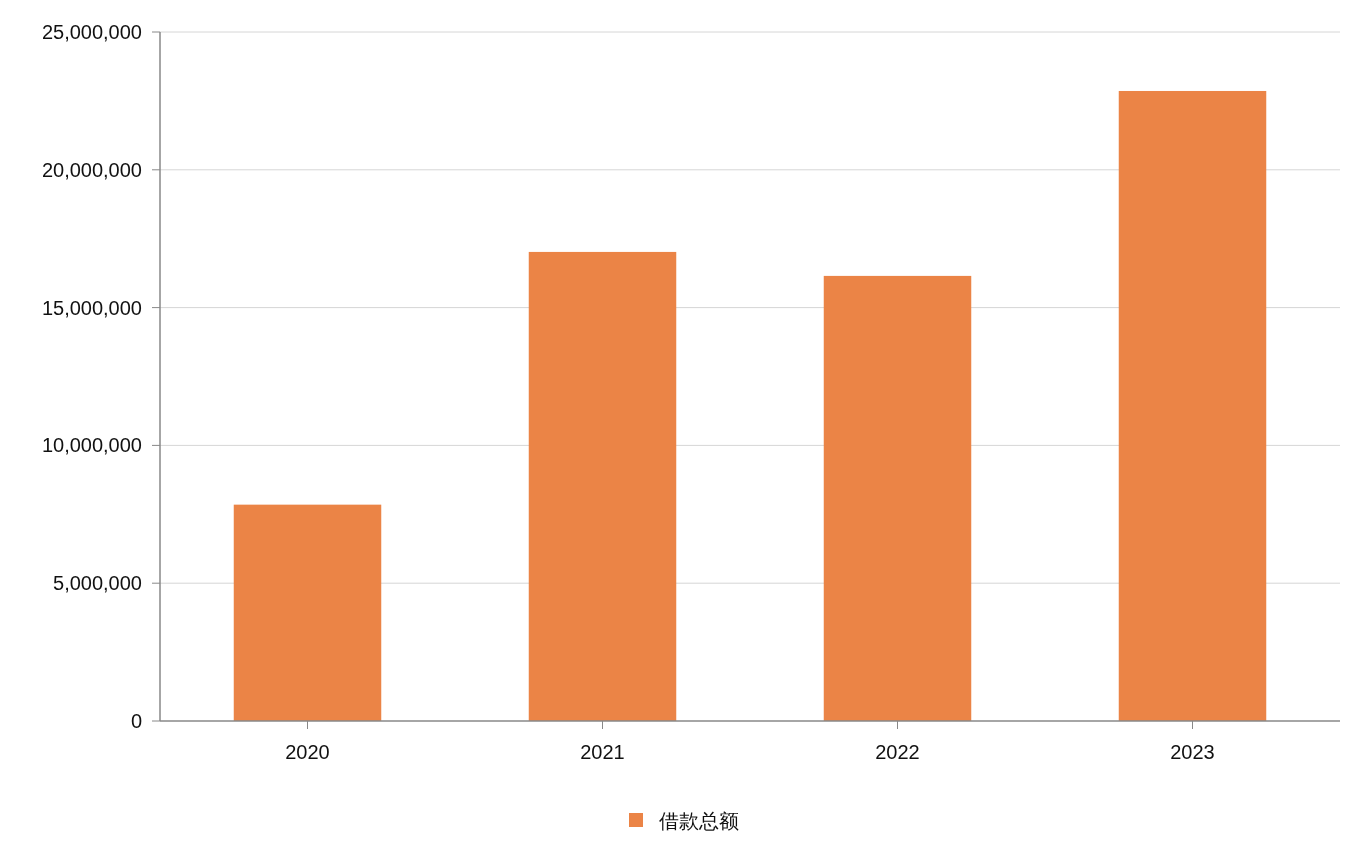 Image resolution: width=1368 pixels, height=844 pixels. I want to click on legend-label: 借款总额, so click(699, 821).